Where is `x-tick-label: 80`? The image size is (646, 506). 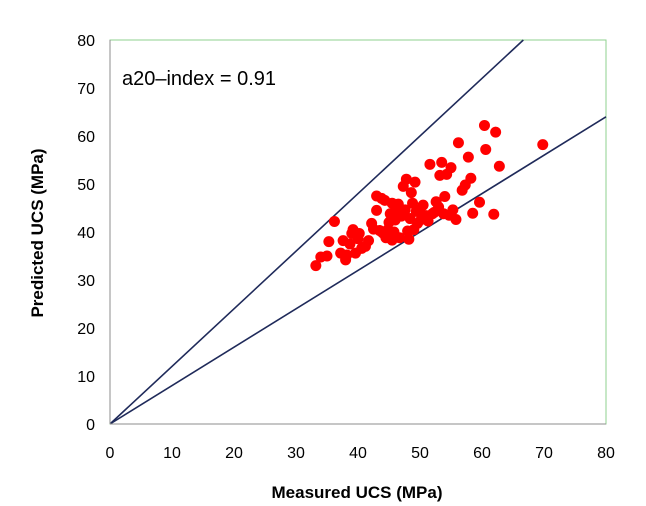 x-tick-label: 80 is located at coordinates (606, 453).